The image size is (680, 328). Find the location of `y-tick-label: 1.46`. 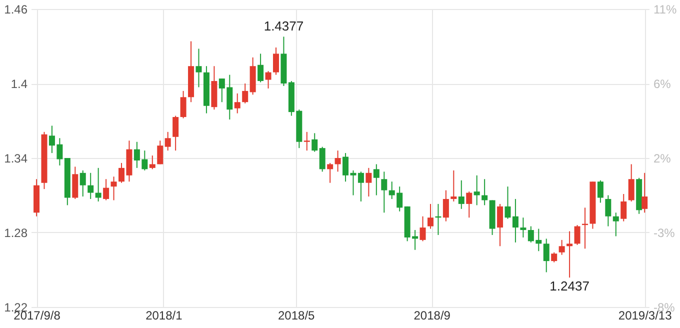

y-tick-label: 1.46 is located at coordinates (16, 9).